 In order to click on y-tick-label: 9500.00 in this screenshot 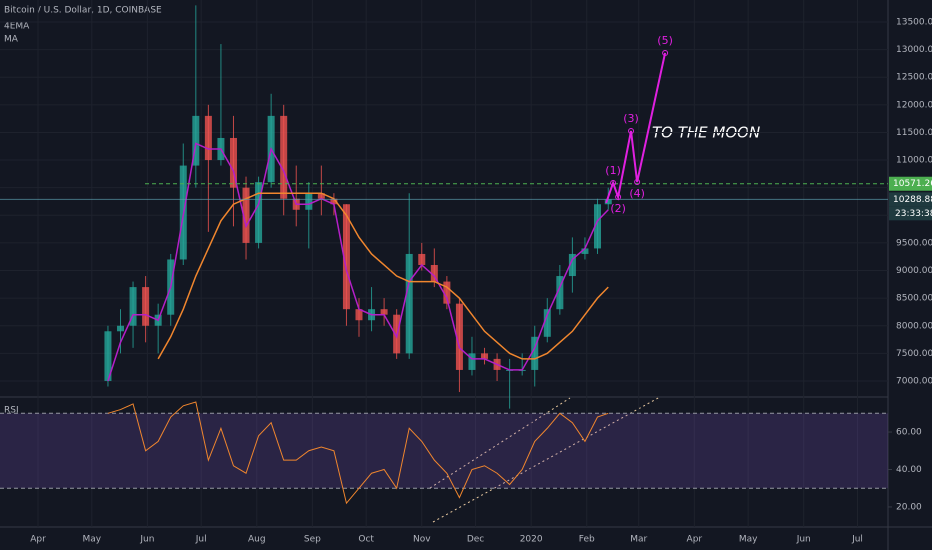, I will do `click(914, 243)`.